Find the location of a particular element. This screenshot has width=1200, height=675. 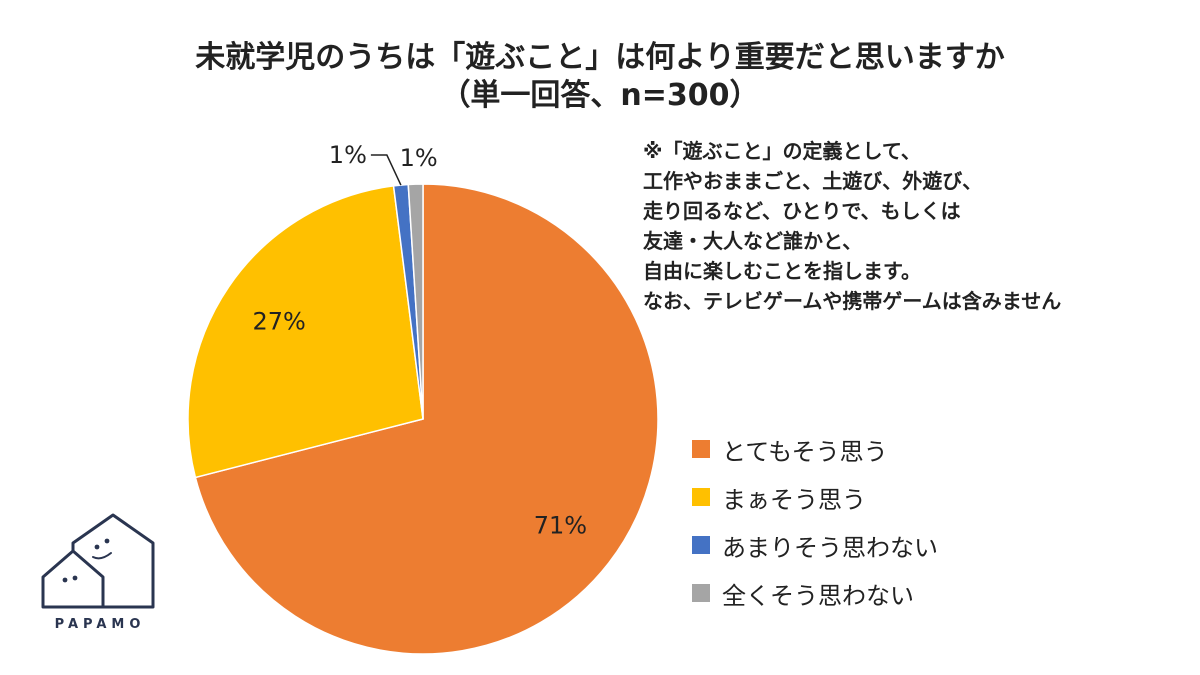

note-line: 走り回るなど、ひとりで、もしくは is located at coordinates (802, 211).